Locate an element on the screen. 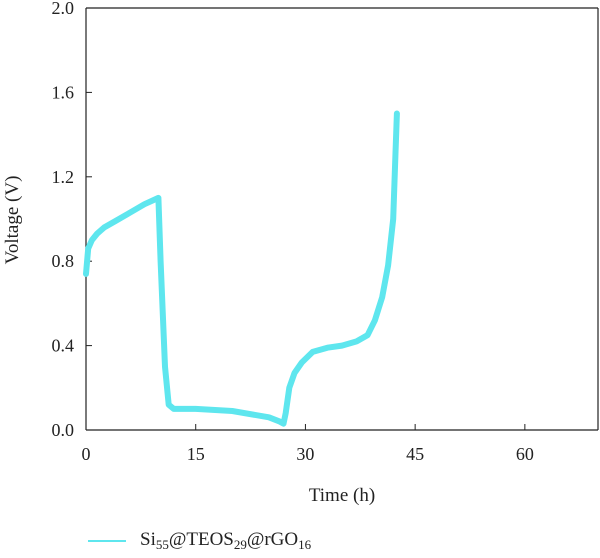  y-tick-label: 0.4 is located at coordinates (63, 346).